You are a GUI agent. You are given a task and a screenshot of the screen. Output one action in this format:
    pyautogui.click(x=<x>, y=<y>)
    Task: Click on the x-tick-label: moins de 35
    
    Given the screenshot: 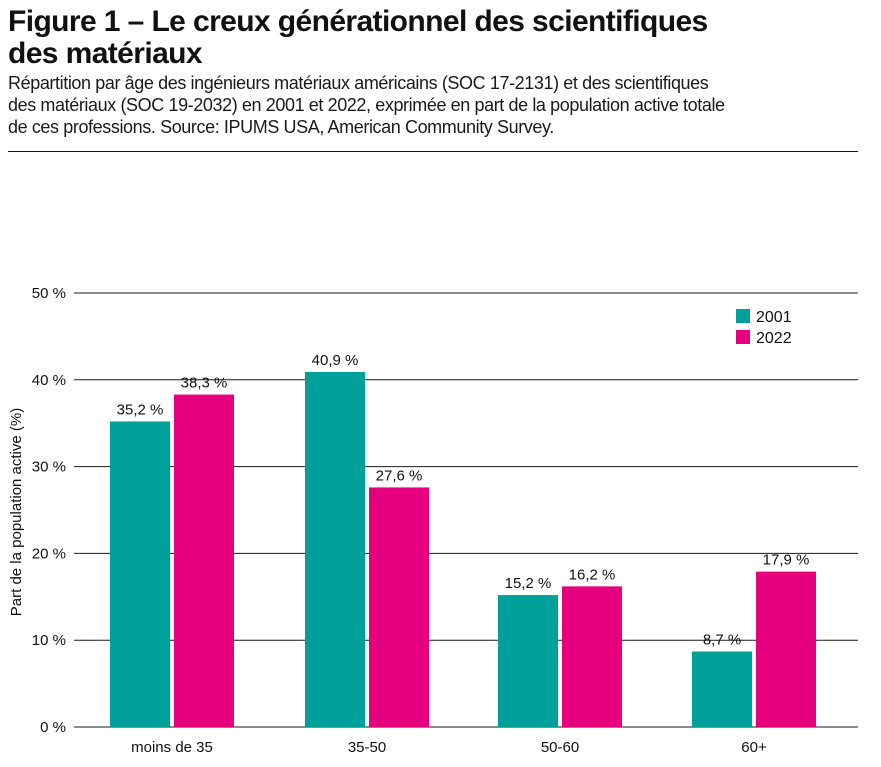 What is the action you would take?
    pyautogui.click(x=172, y=747)
    